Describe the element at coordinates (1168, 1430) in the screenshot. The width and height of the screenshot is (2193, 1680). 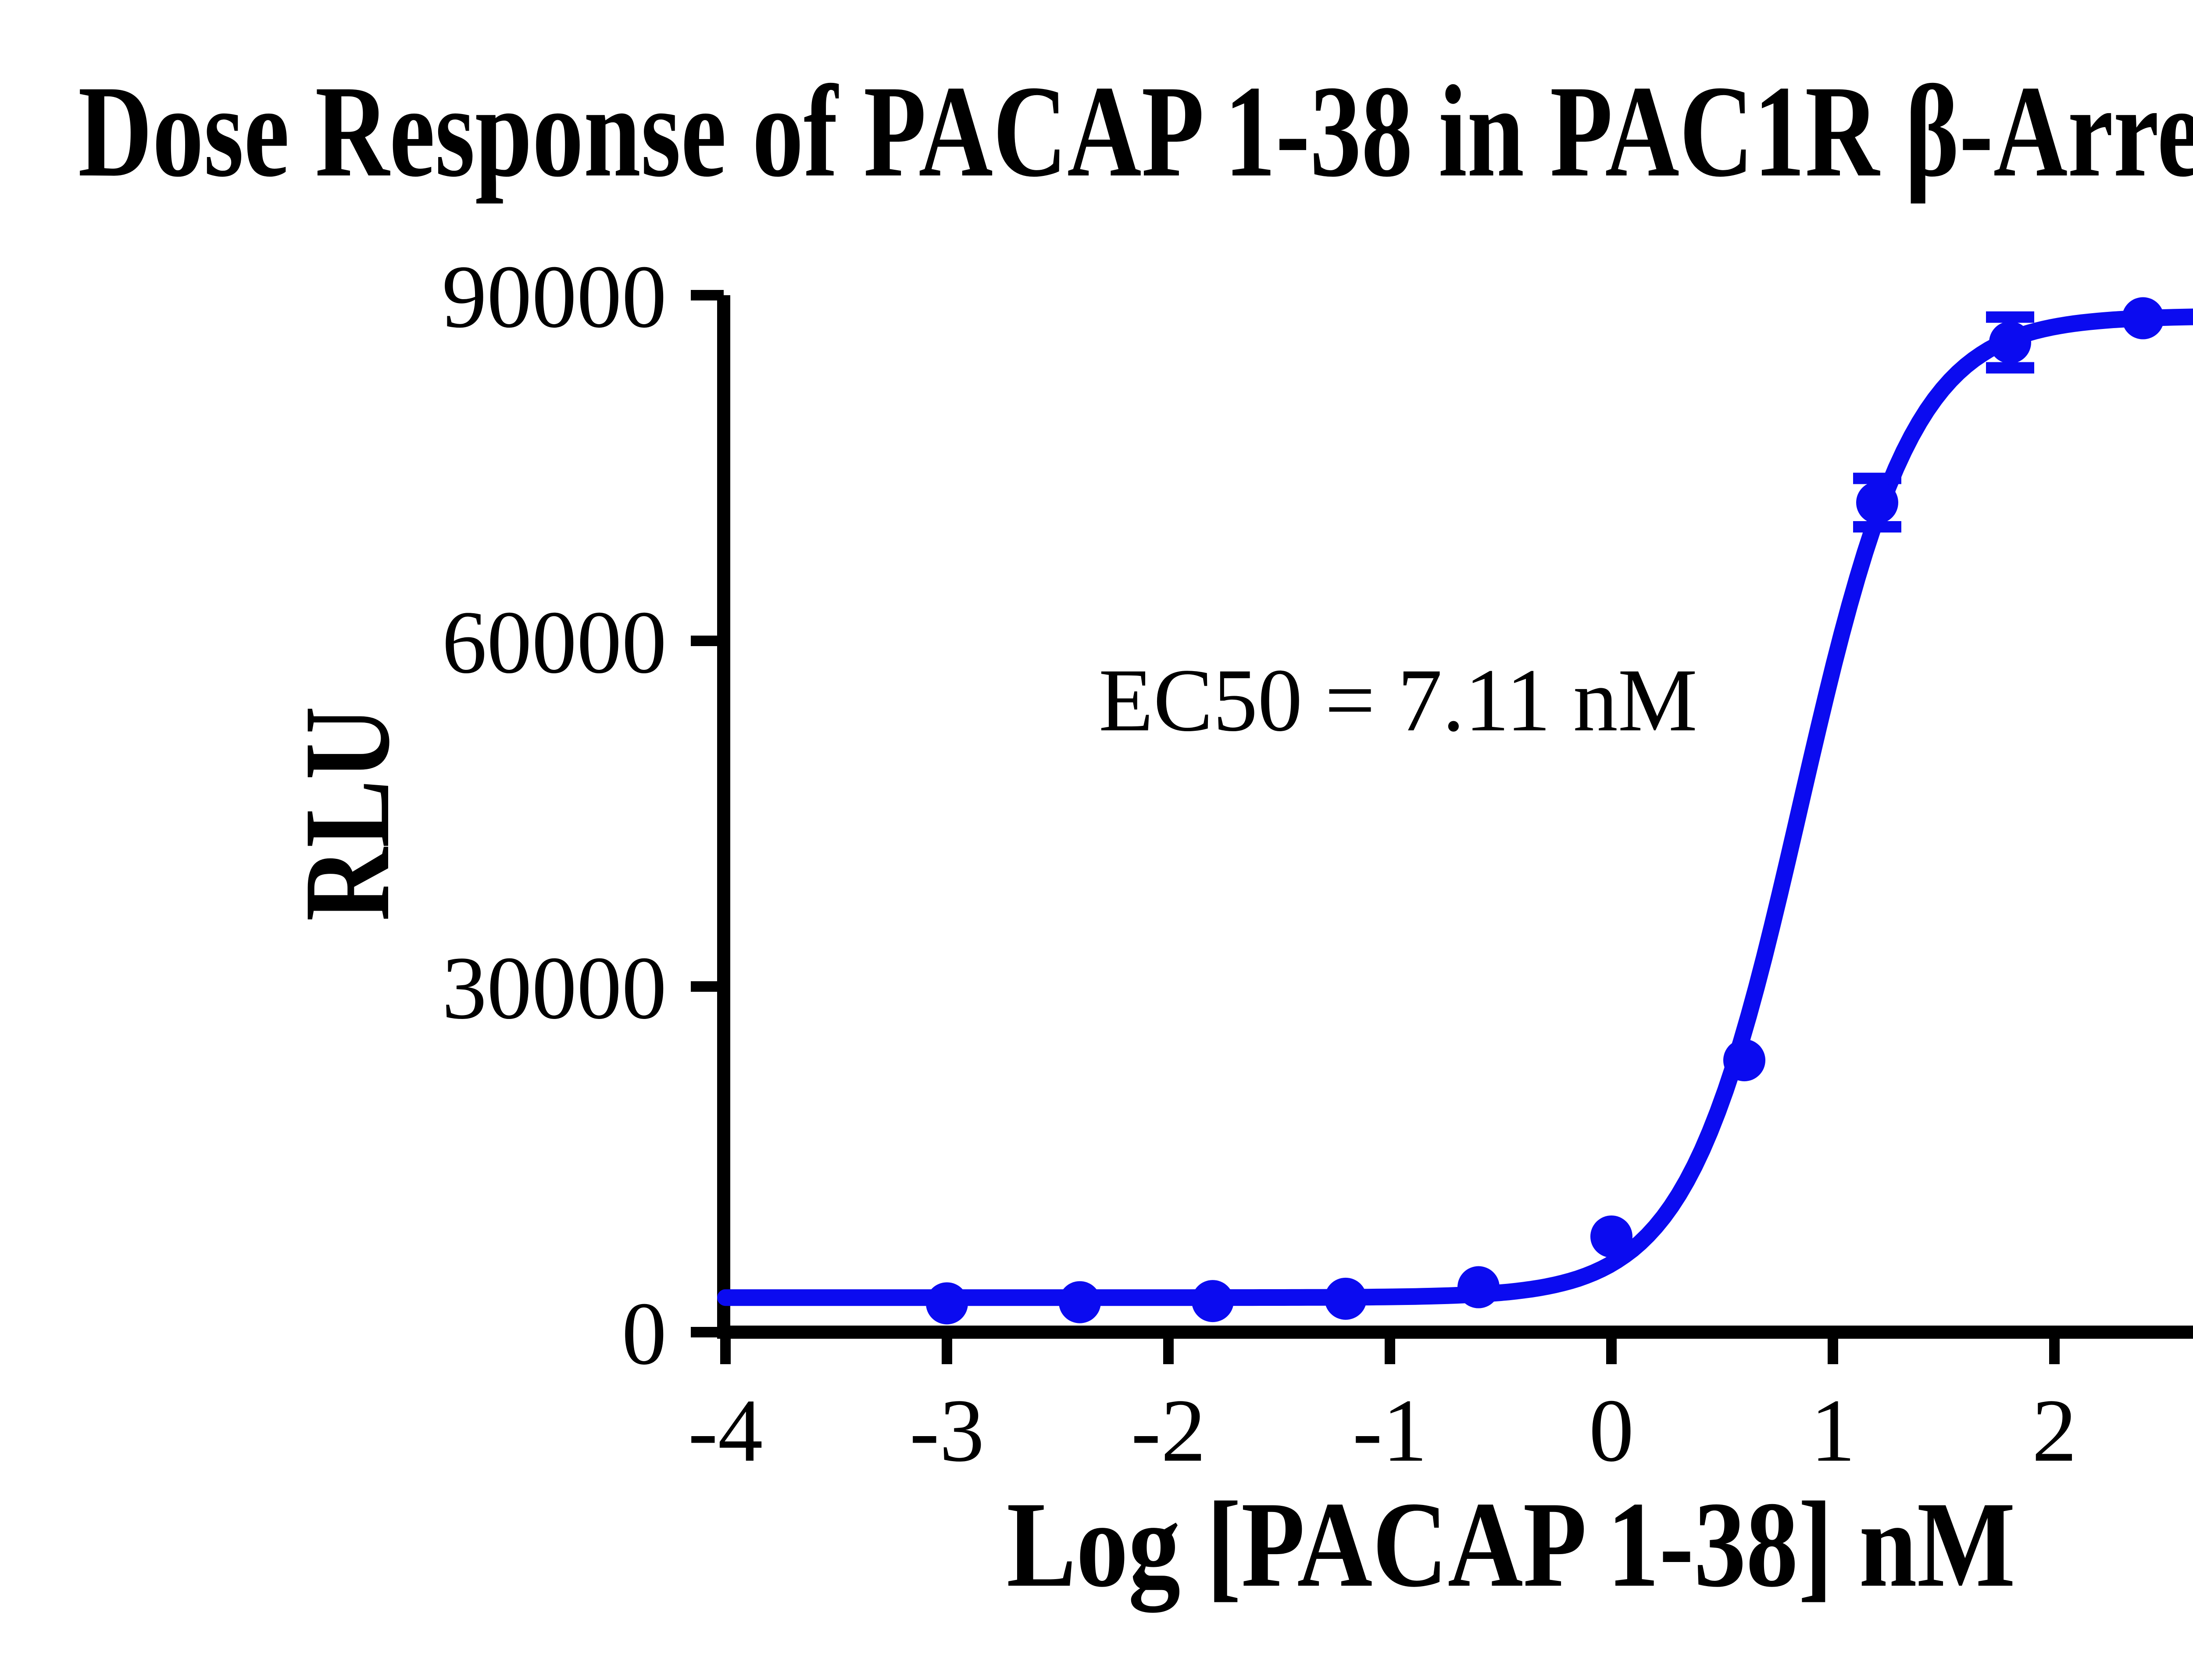
I see `x-tick-label: -2` at that location.